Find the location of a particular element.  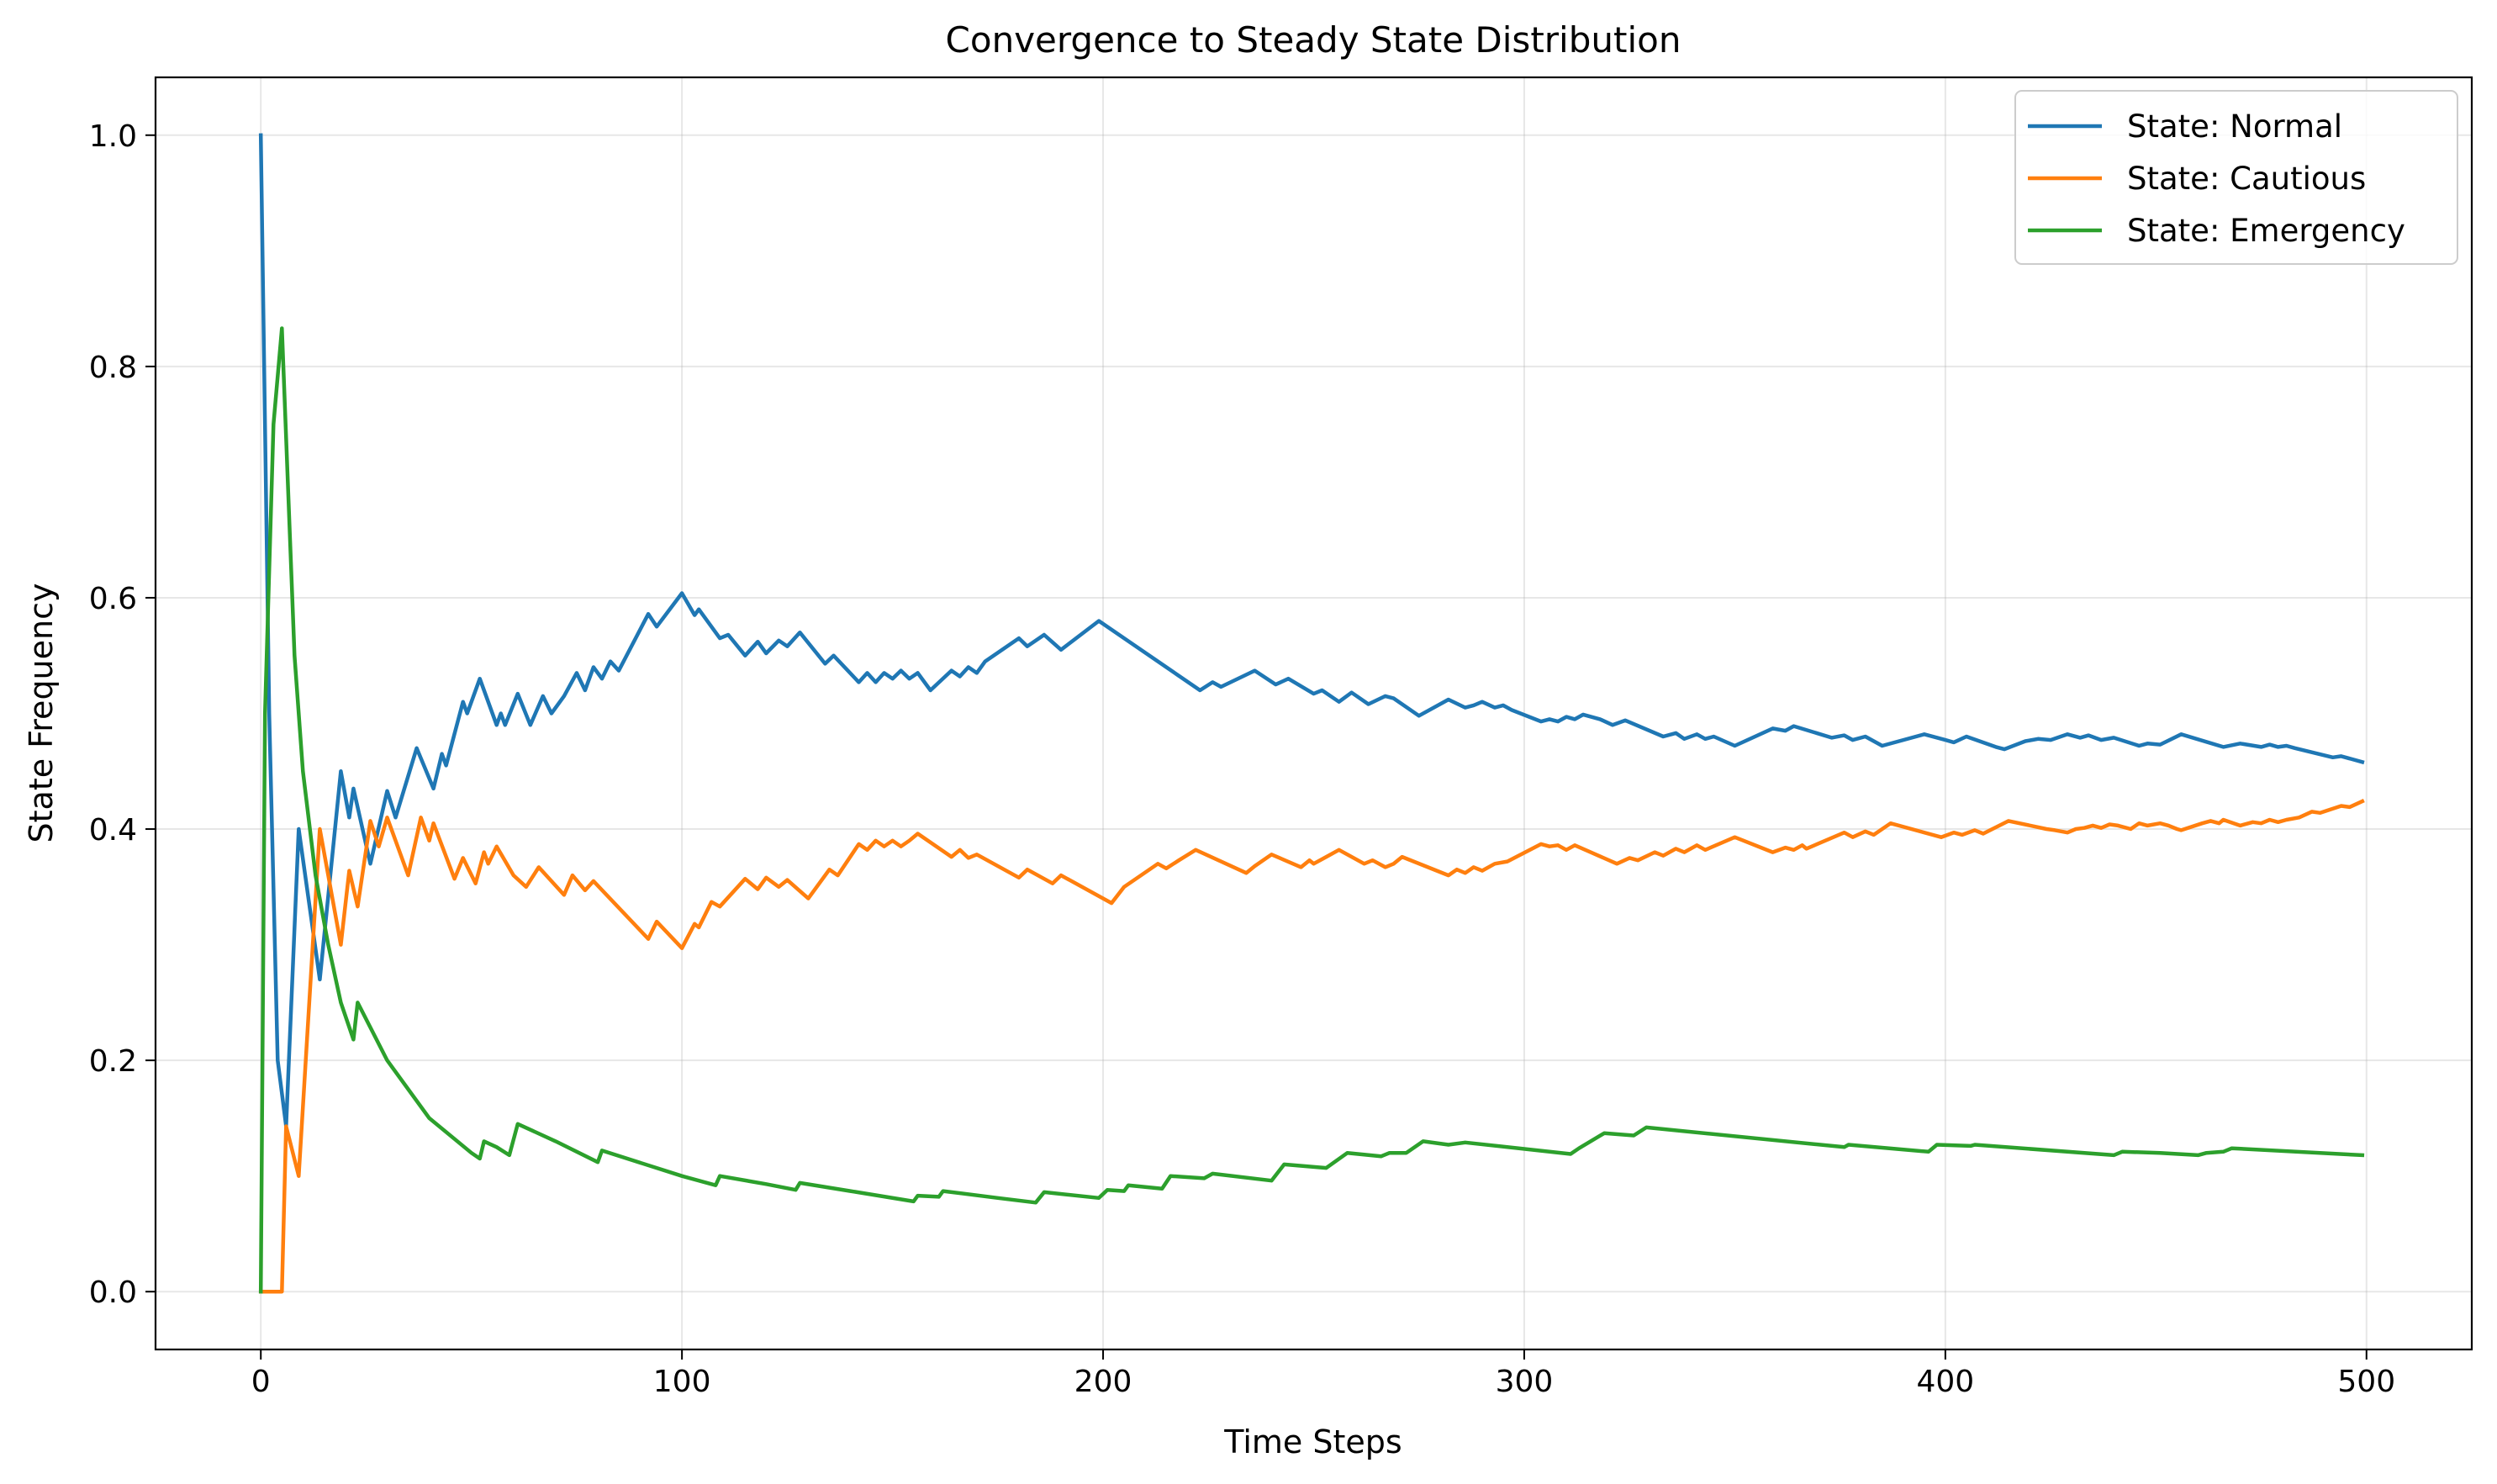

y-axis-label: State Frequency is located at coordinates (41, 713).